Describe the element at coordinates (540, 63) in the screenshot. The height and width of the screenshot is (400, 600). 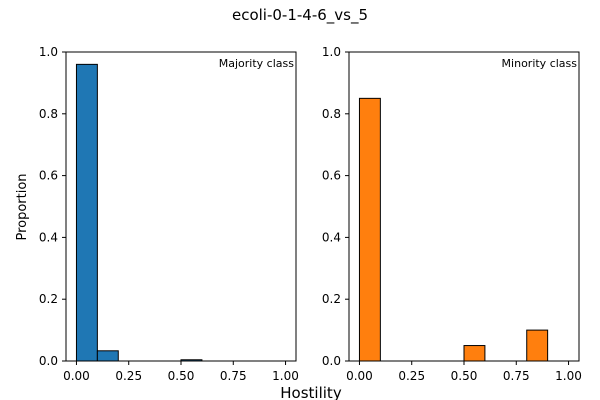
I see `panel-annotation: Minority class` at that location.